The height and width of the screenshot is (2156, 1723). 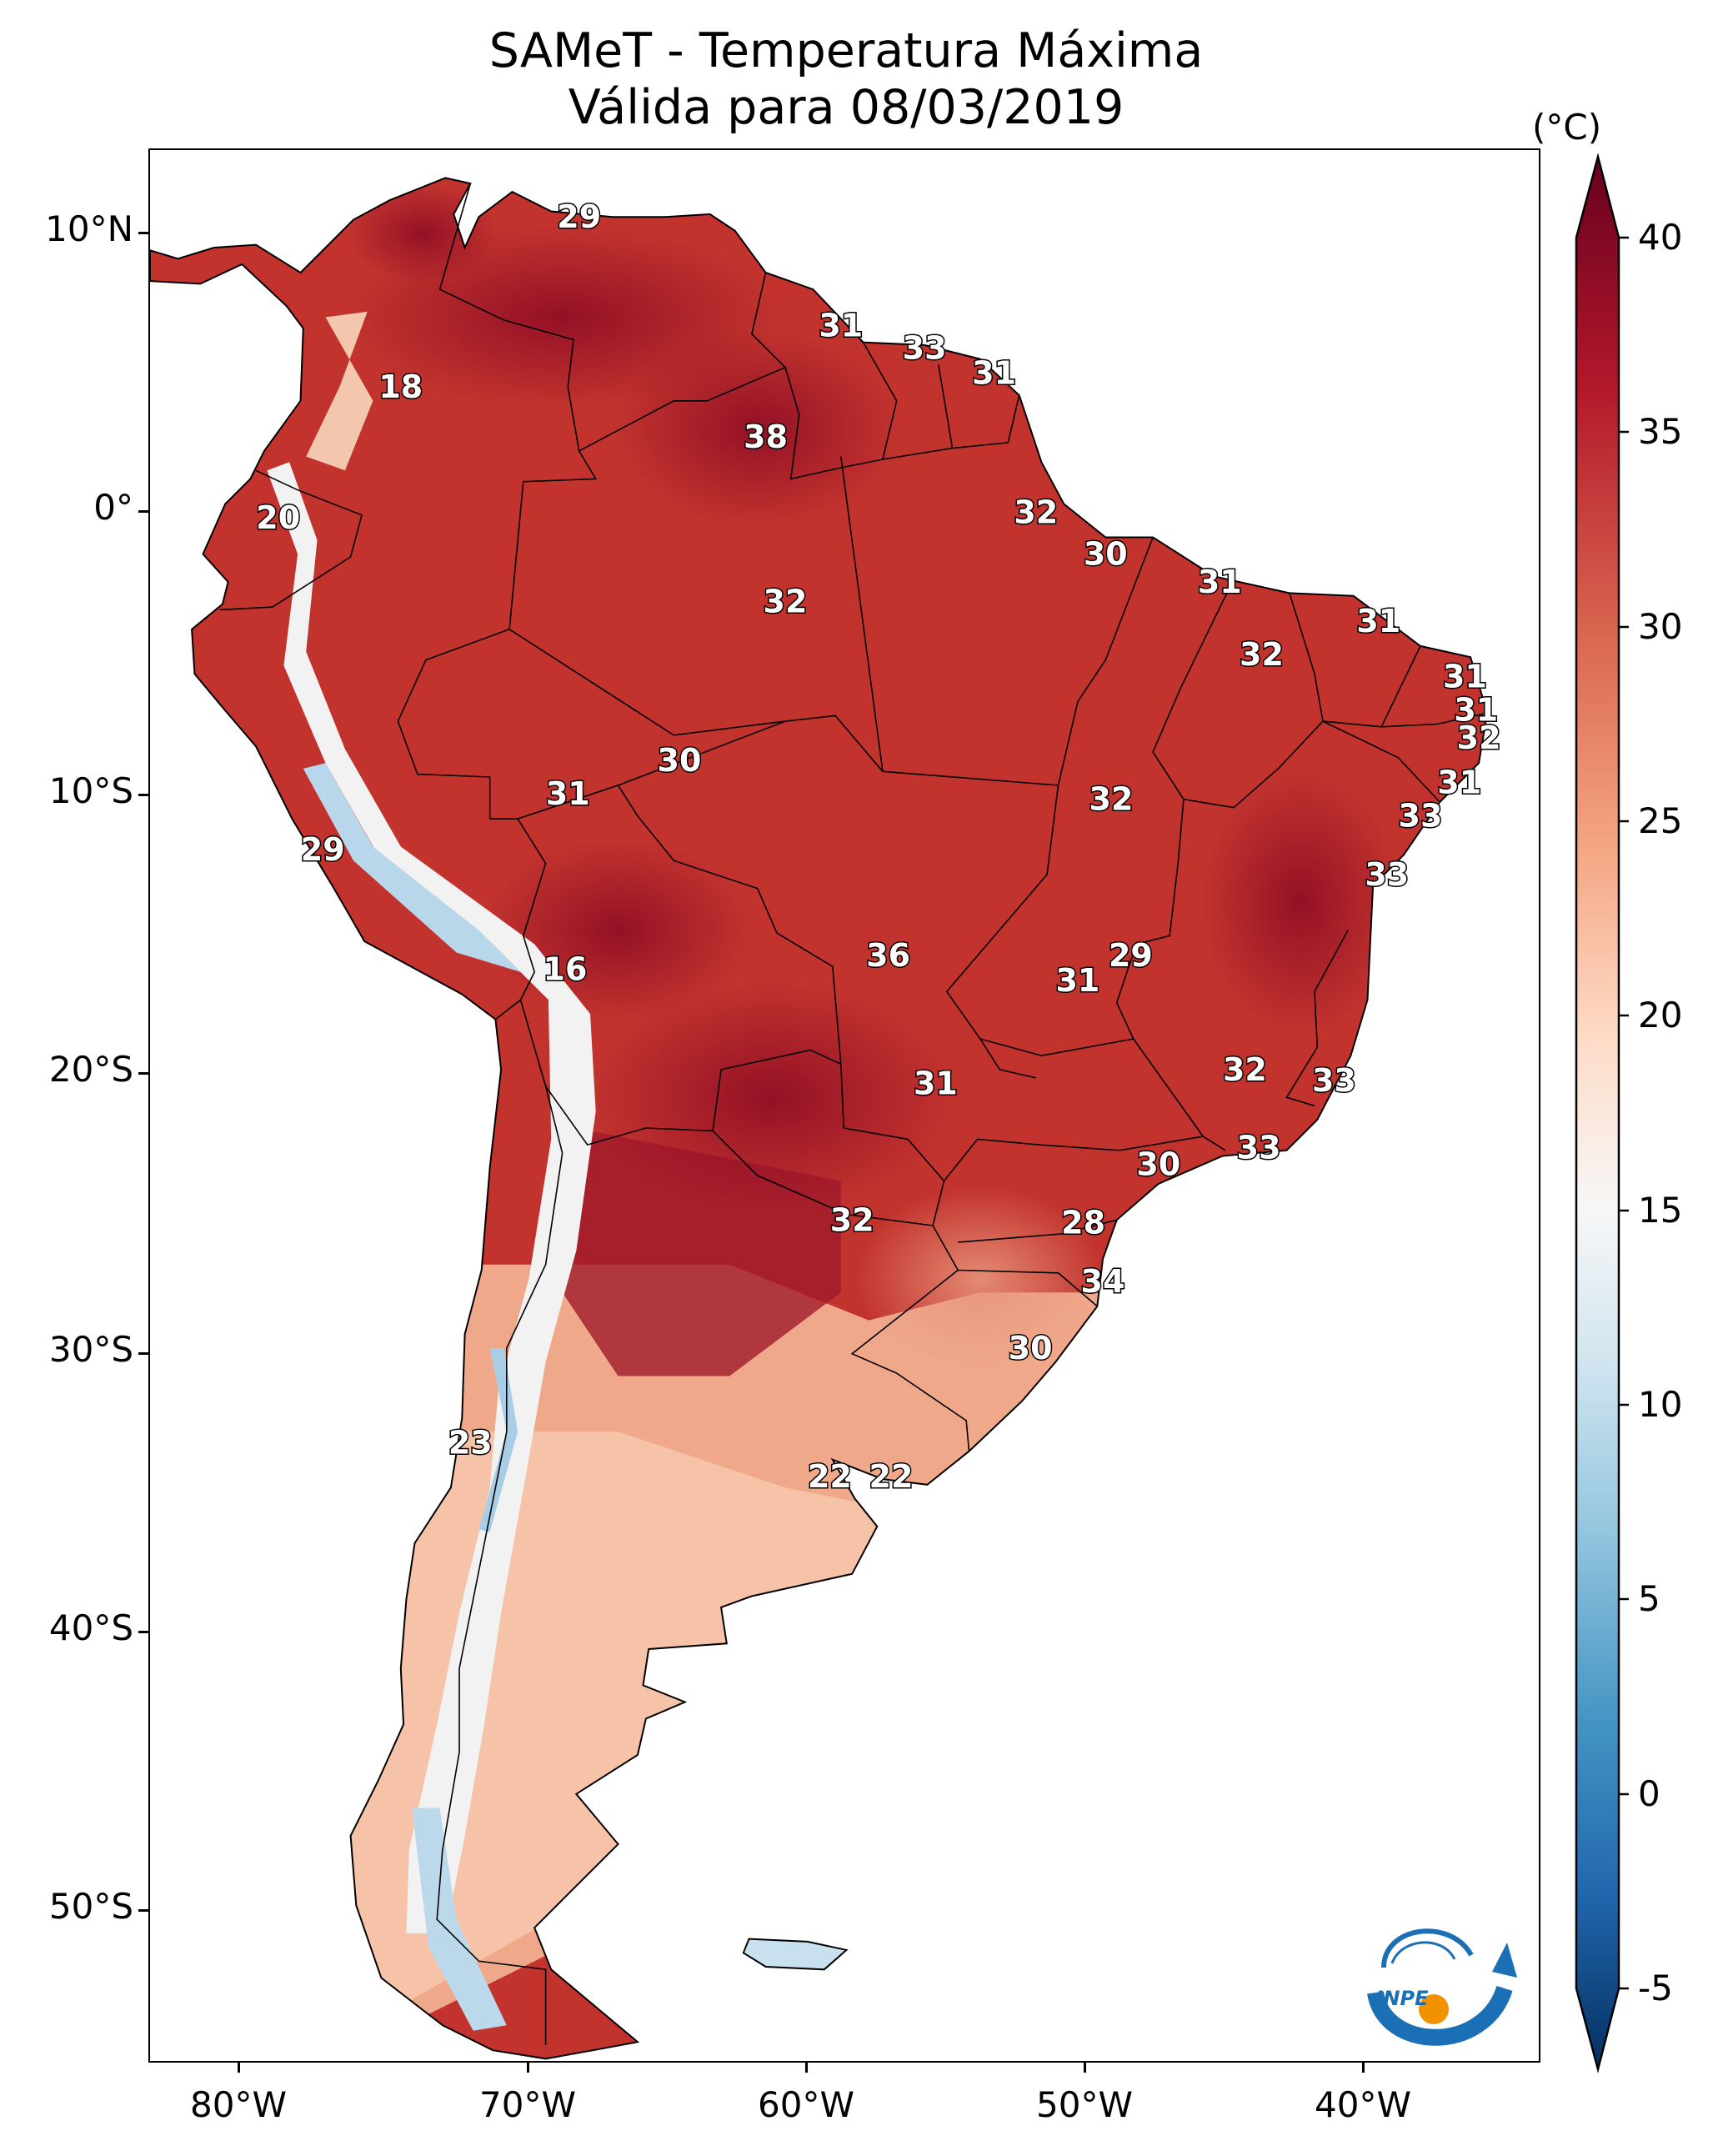 I want to click on hot-core-bahia, so click(x=1300, y=902).